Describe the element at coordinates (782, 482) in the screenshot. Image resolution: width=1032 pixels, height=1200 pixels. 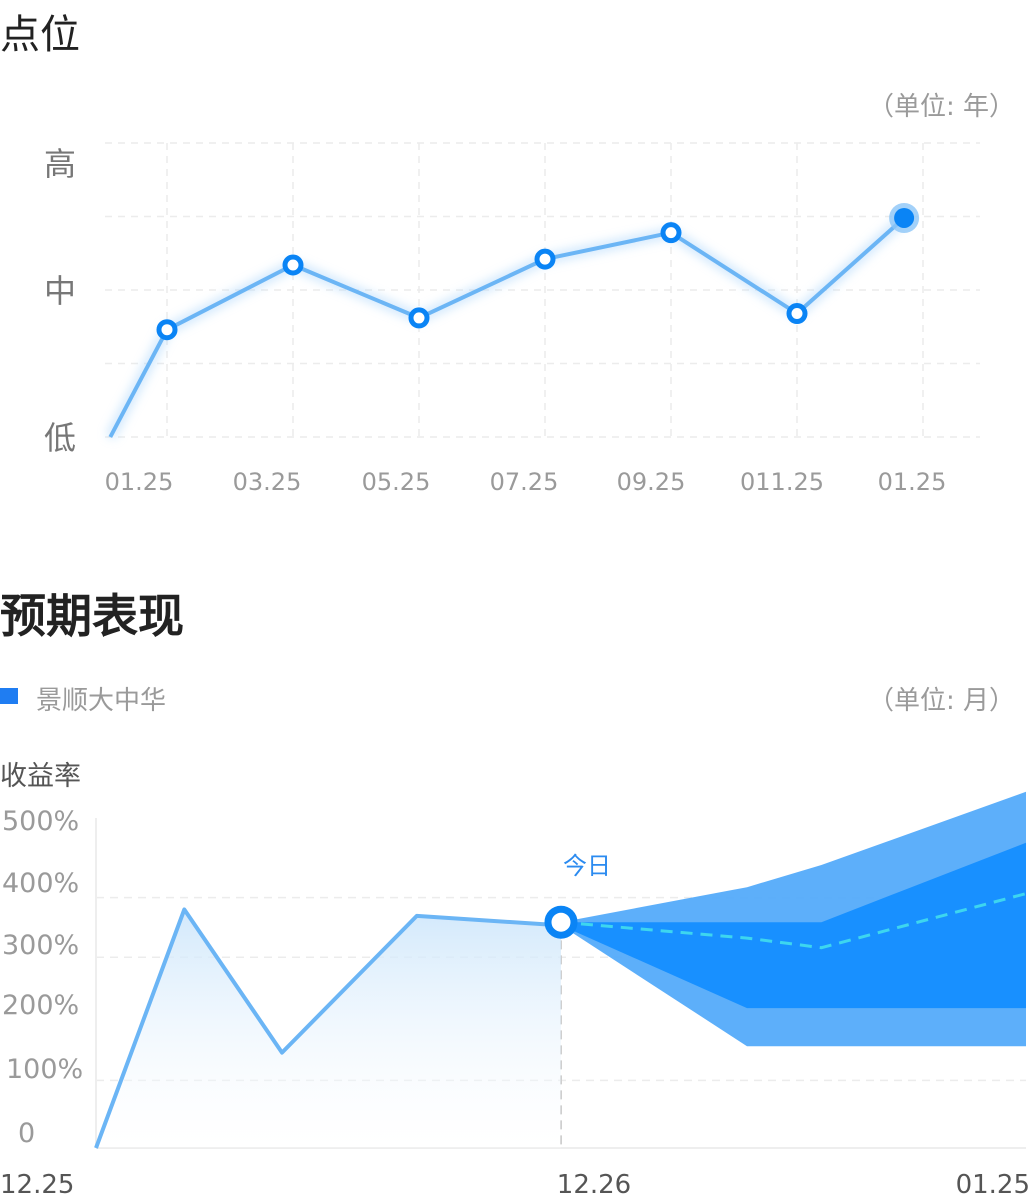
I see `x-tick-label: 011.25` at that location.